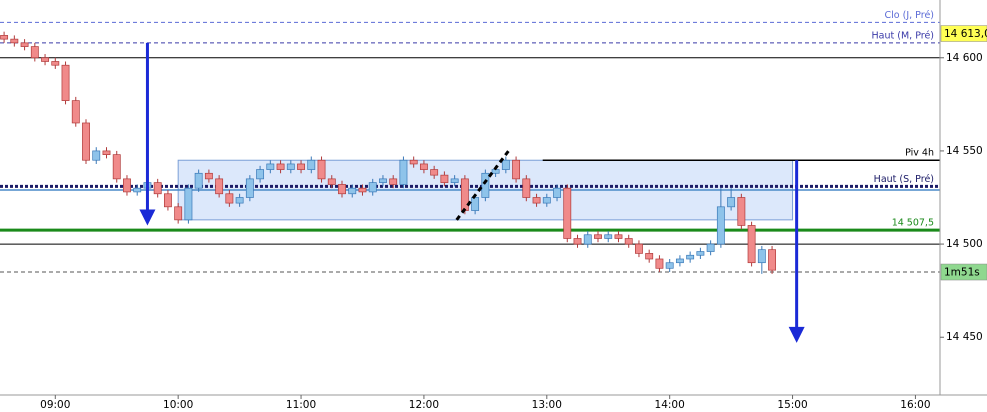 Image resolution: width=987 pixels, height=412 pixels. I want to click on level-label: Haut (M, Pré), so click(903, 35).